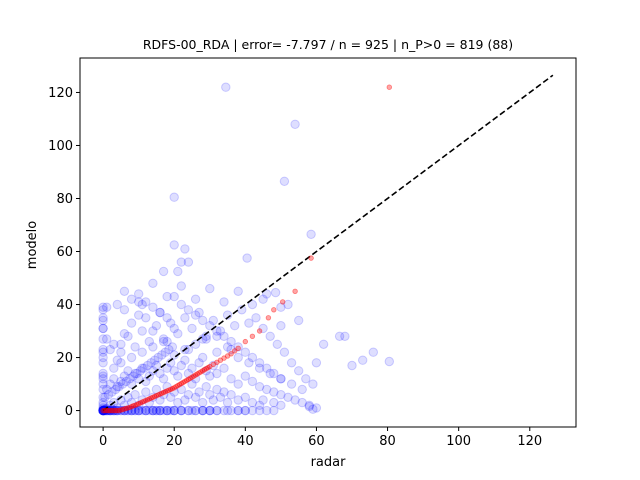  What do you see at coordinates (320, 438) in the screenshot?
I see `x-axis-ticks: 0 20 40 60 80 100 120` at bounding box center [320, 438].